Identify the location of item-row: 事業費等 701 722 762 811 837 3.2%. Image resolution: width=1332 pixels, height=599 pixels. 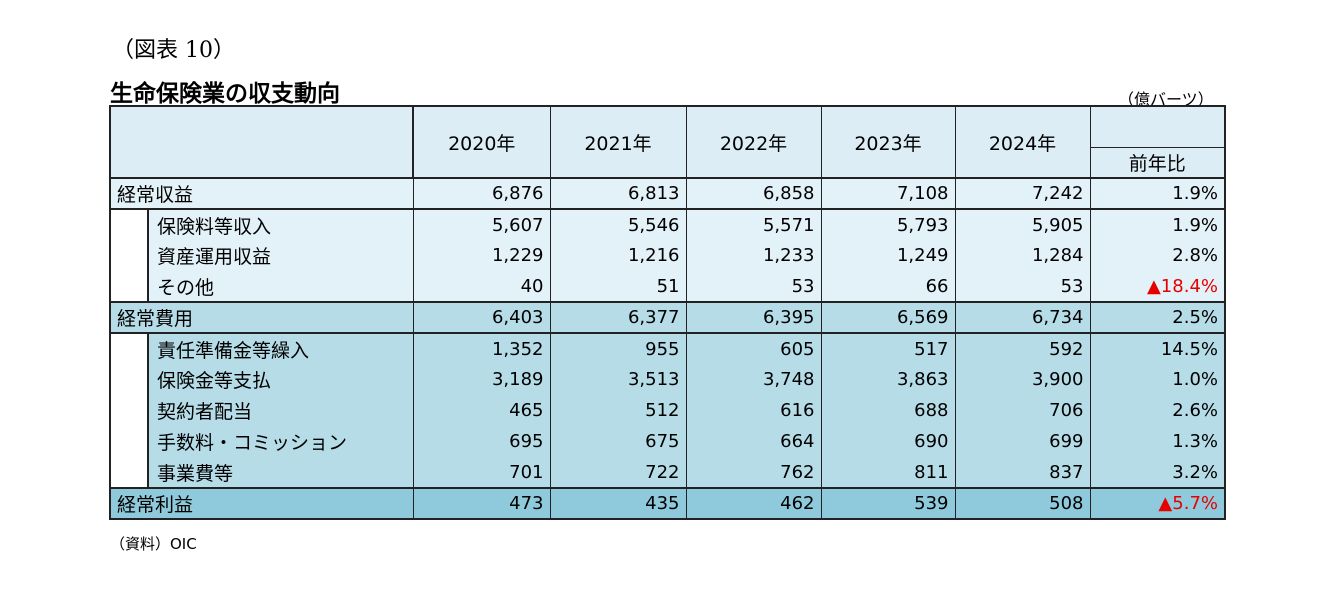
(668, 473).